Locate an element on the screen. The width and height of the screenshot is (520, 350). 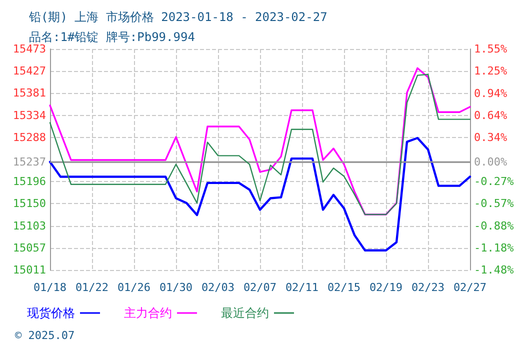
legend-label: 最近合约 is located at coordinates (245, 313).